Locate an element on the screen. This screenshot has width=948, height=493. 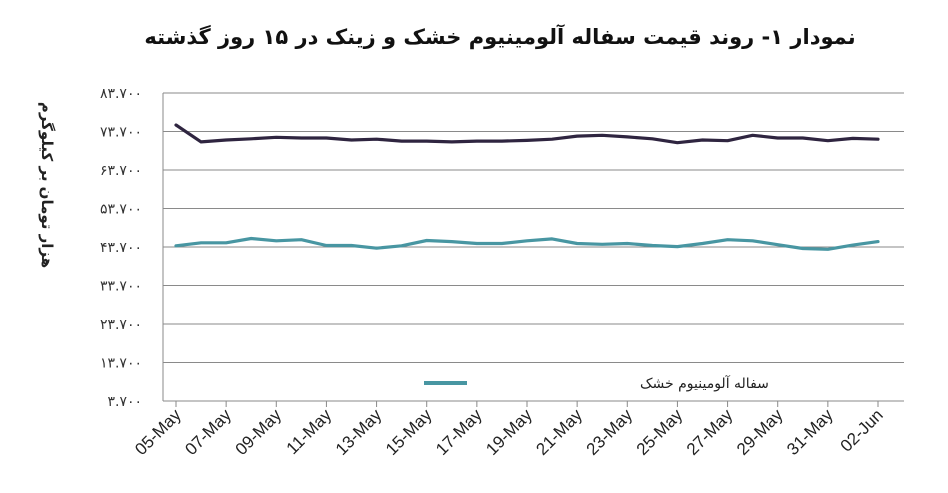
y-tick-label: ۵۳.۷۰۰ is located at coordinates (121, 210).